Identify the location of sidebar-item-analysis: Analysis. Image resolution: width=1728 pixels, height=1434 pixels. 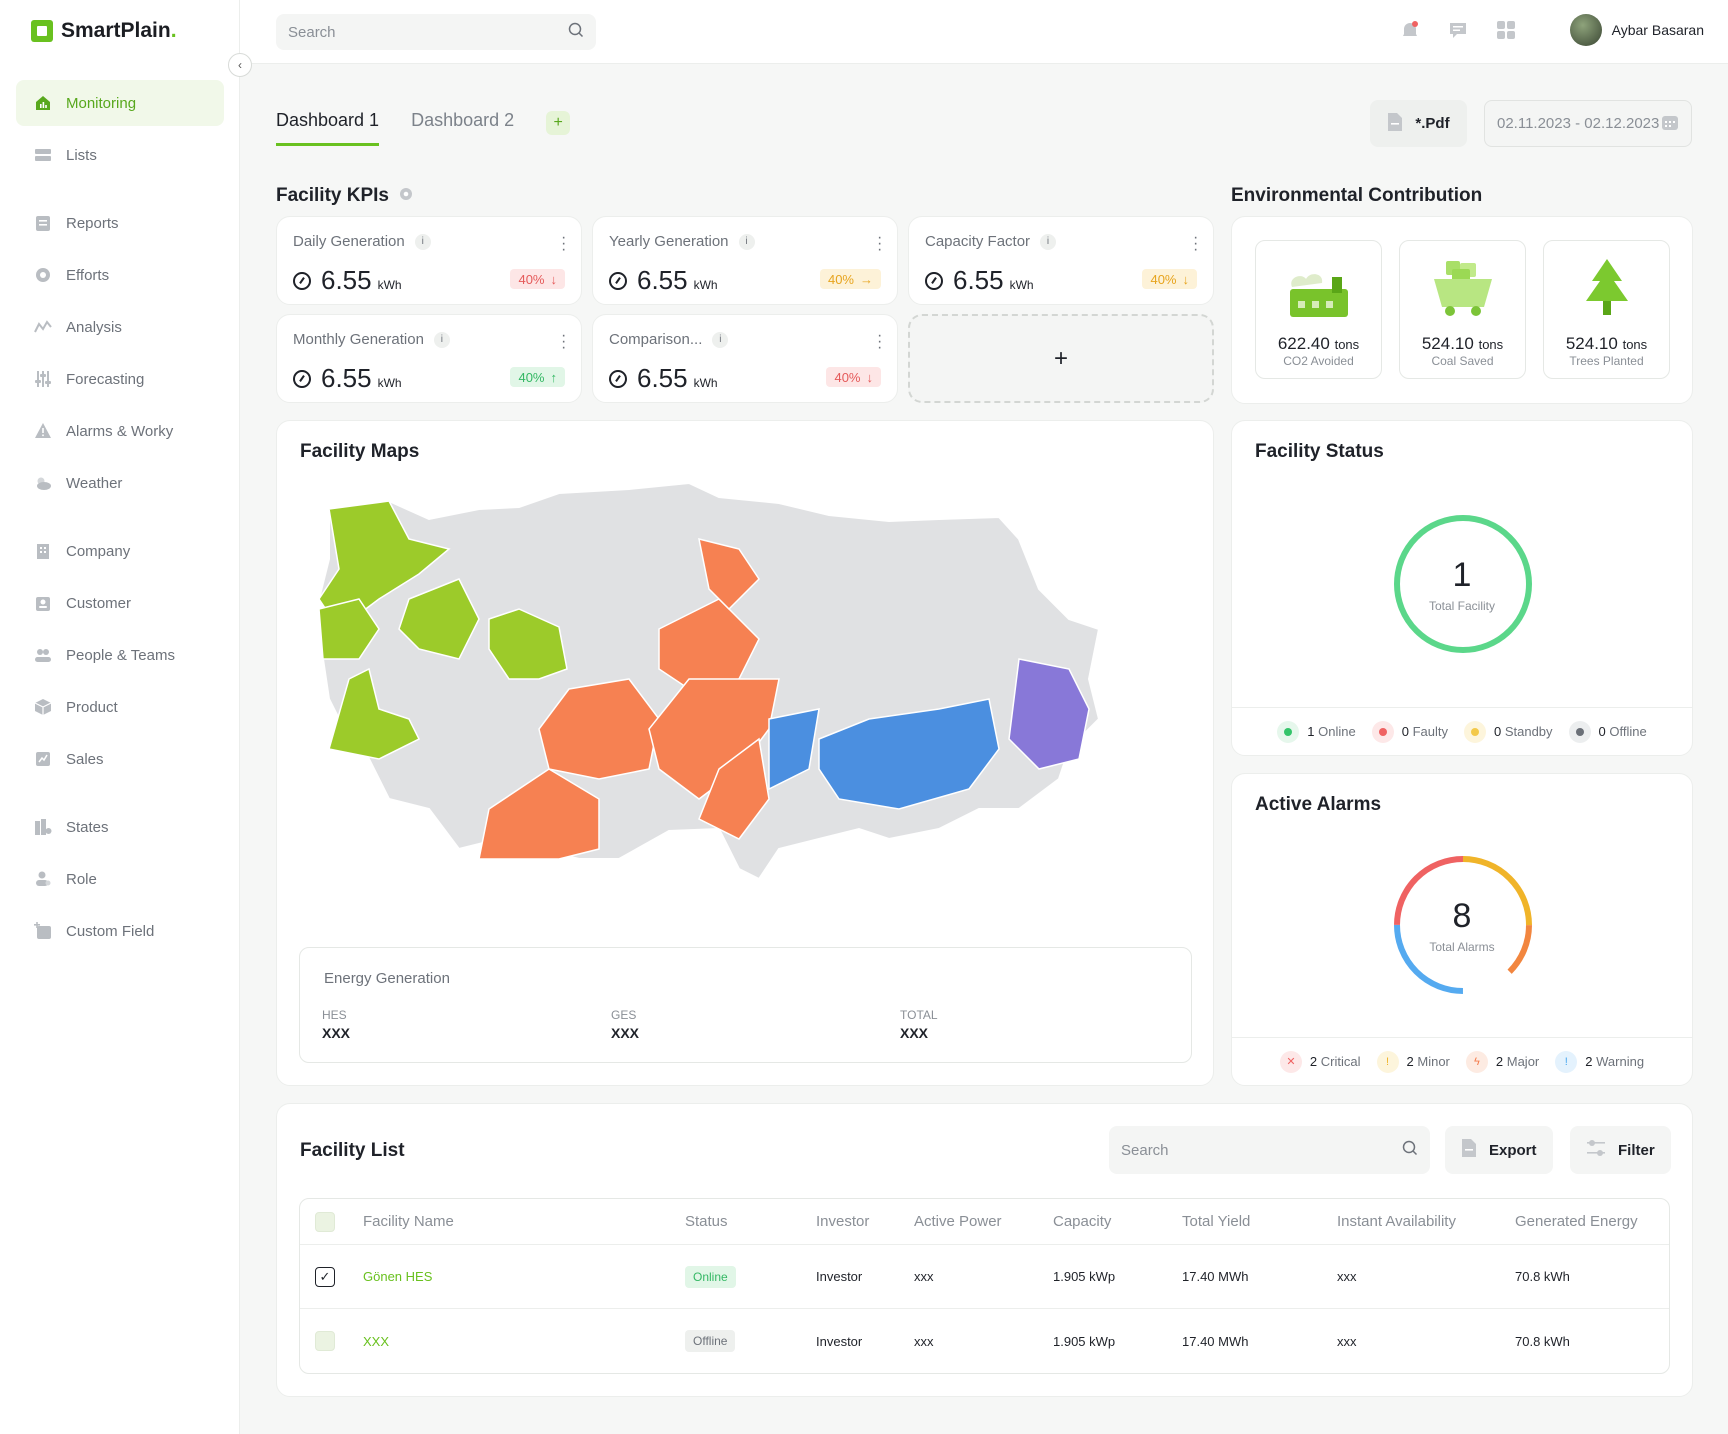
(120, 327).